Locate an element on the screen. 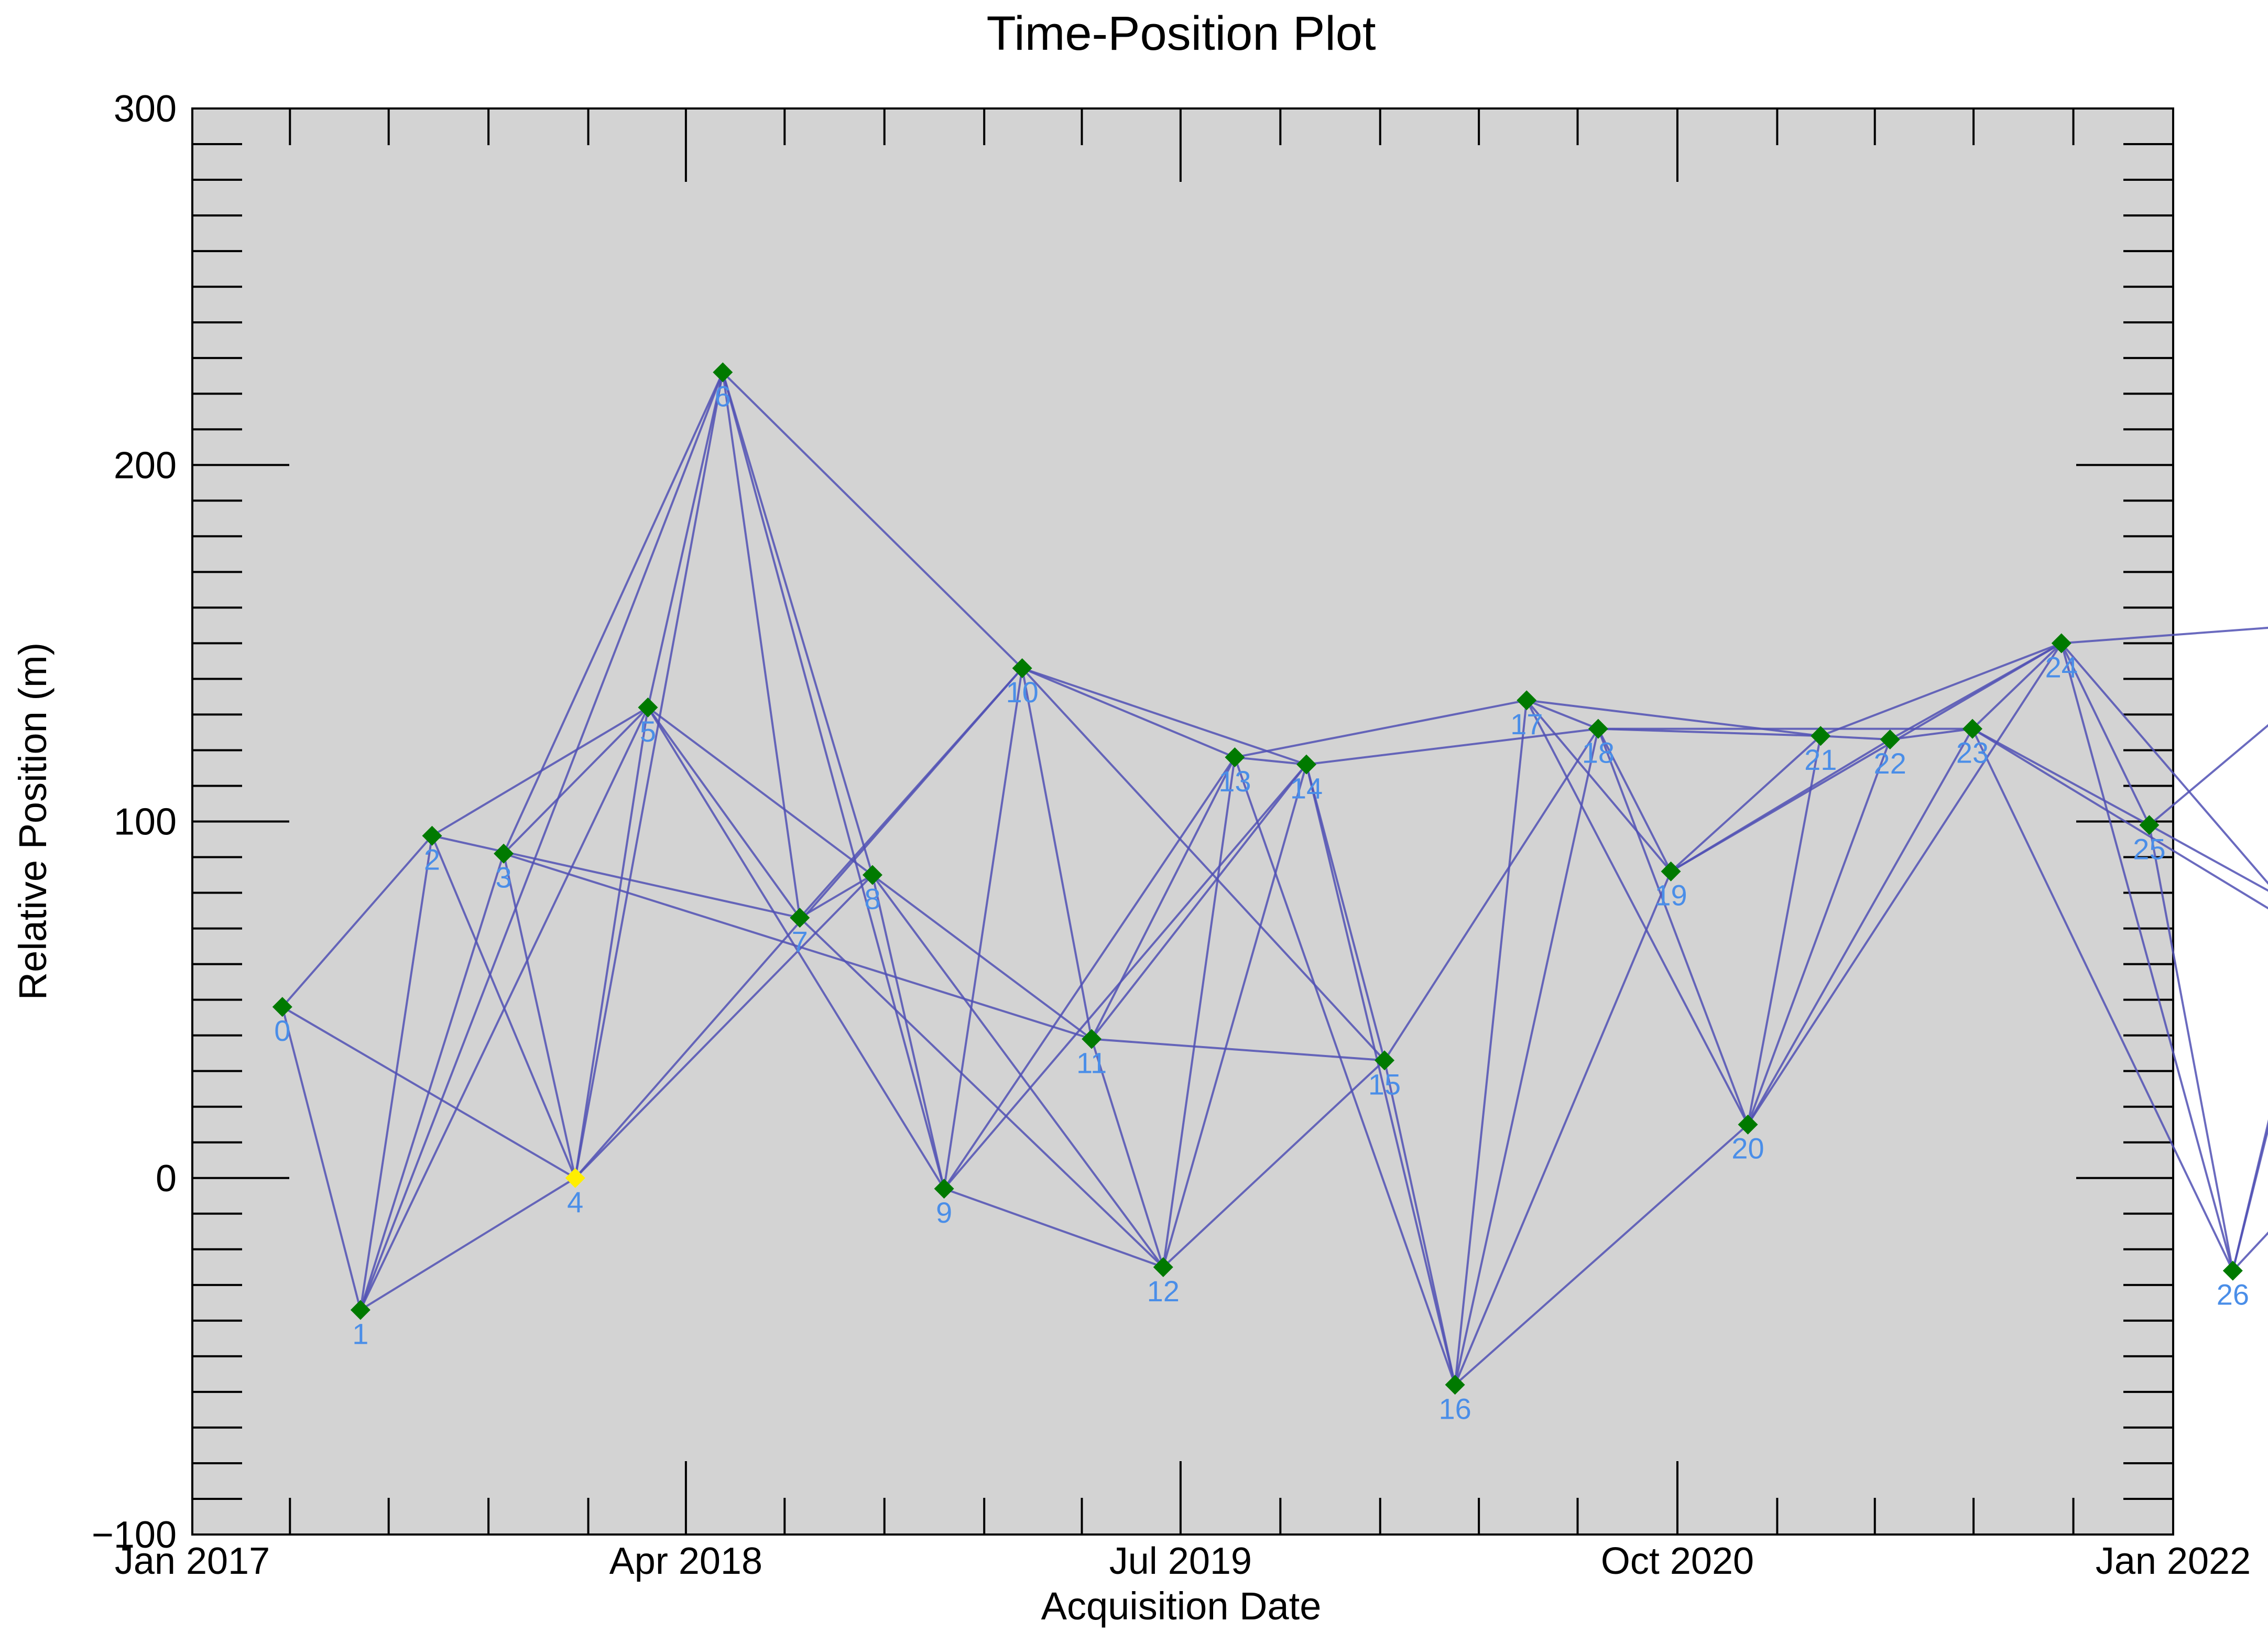 The image size is (2268, 1643). chart-title: Time-Position Plot is located at coordinates (1181, 33).